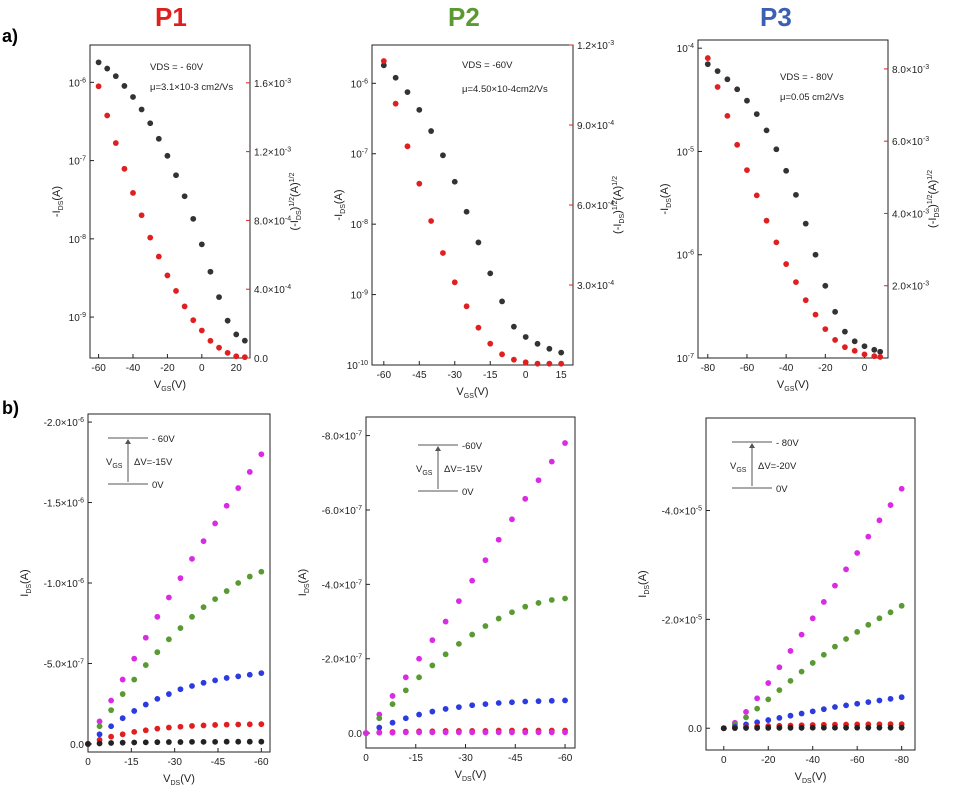 This screenshot has width=968, height=799. Describe the element at coordinates (463, 469) in the screenshot. I see `legend-step-label: ΔV=-15V` at that location.